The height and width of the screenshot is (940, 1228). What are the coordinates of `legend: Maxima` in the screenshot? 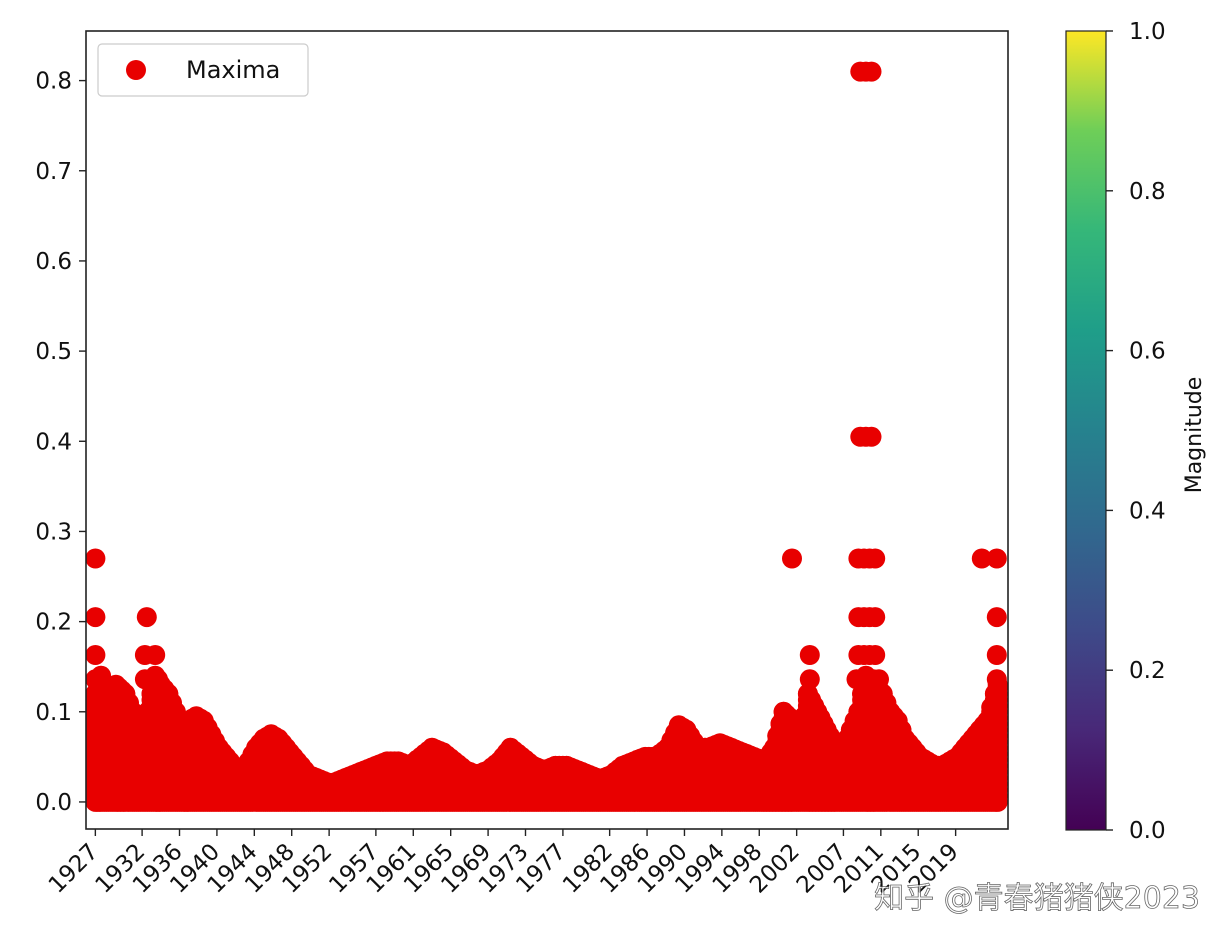 It's located at (203, 70).